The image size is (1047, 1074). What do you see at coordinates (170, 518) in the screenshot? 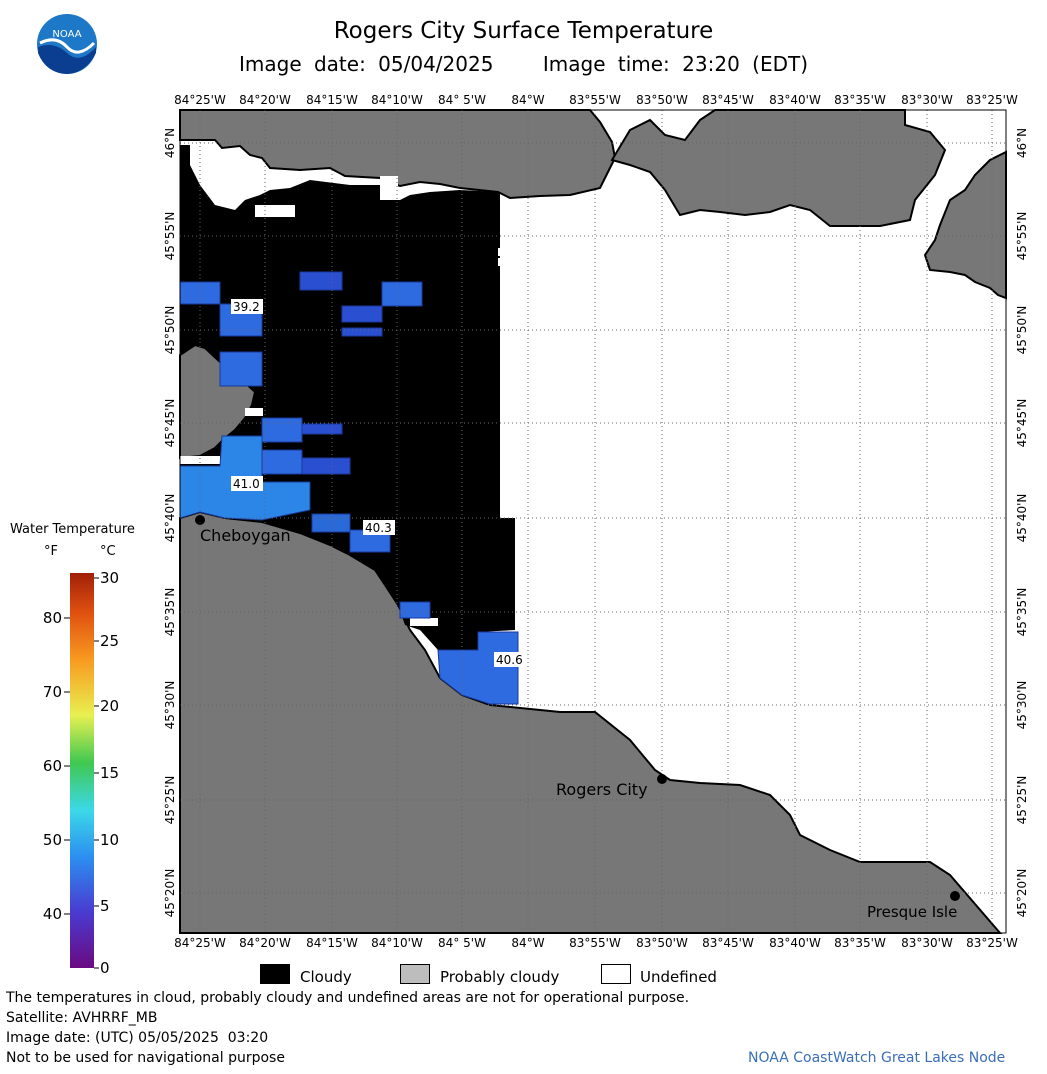
I see `lat-label-left: 45°40'N` at bounding box center [170, 518].